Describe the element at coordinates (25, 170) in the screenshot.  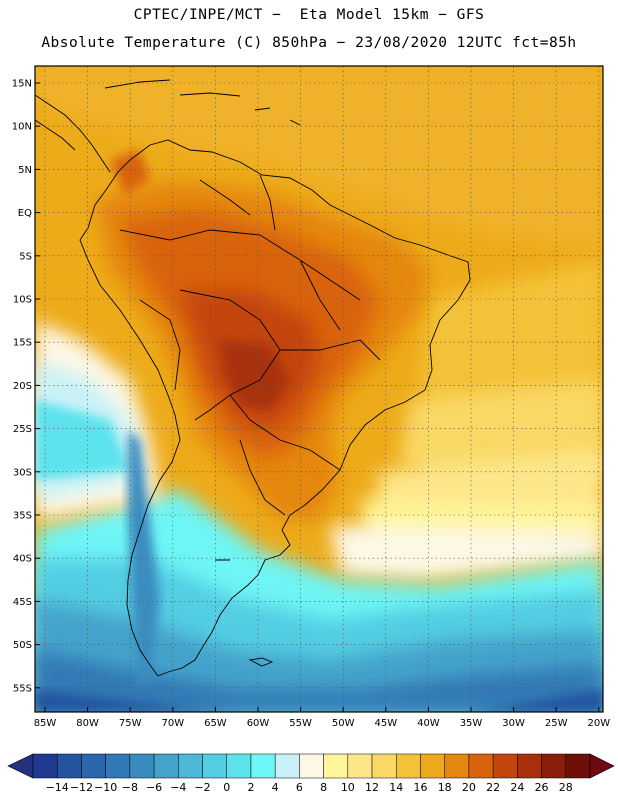
I see `lat-label: 5N` at that location.